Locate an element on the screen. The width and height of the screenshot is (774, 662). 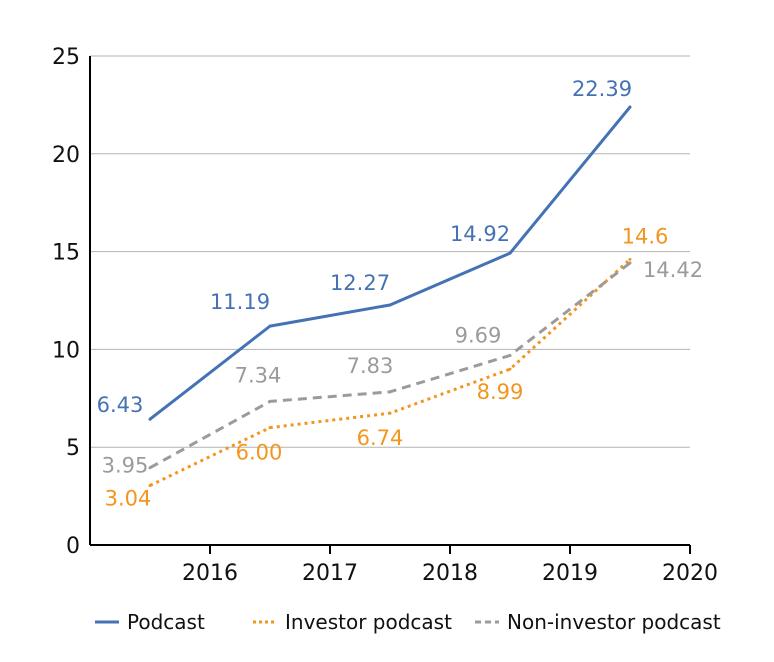
data-label-investor-podcast: 6.74 is located at coordinates (380, 438).